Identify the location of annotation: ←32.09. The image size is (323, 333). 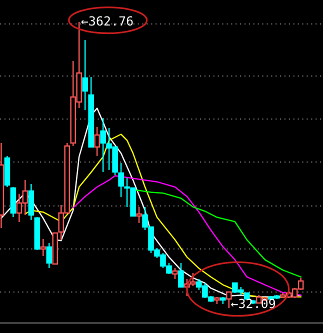
(253, 303).